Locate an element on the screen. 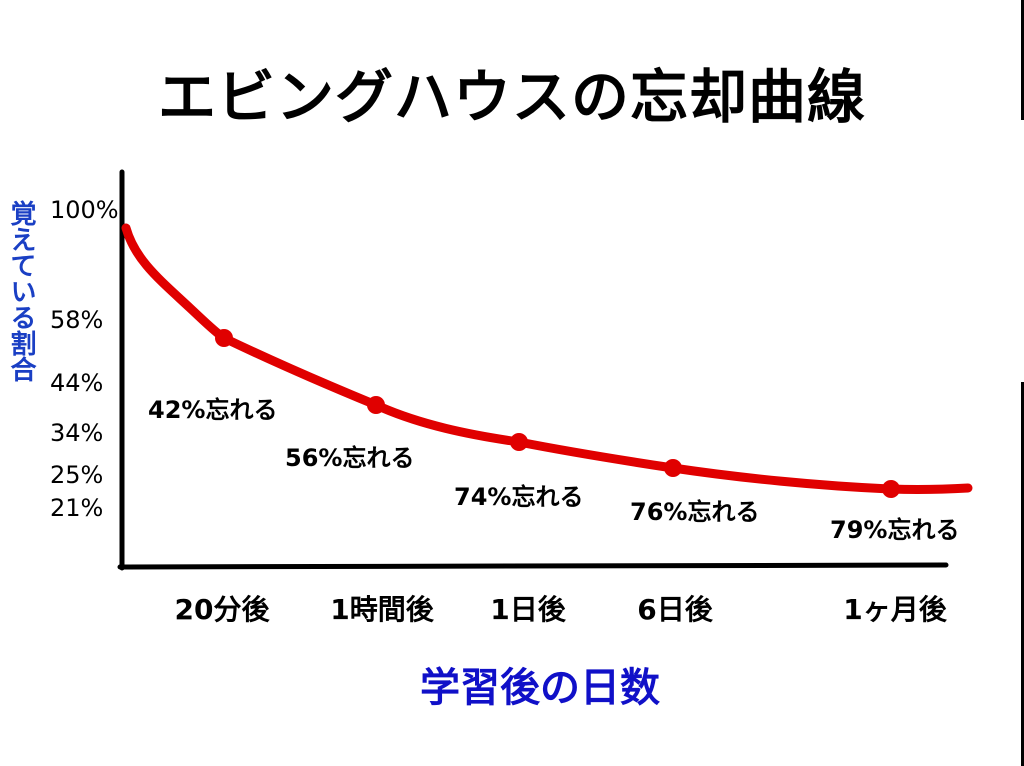 The height and width of the screenshot is (766, 1024). y-tick-58: 58% is located at coordinates (77, 320).